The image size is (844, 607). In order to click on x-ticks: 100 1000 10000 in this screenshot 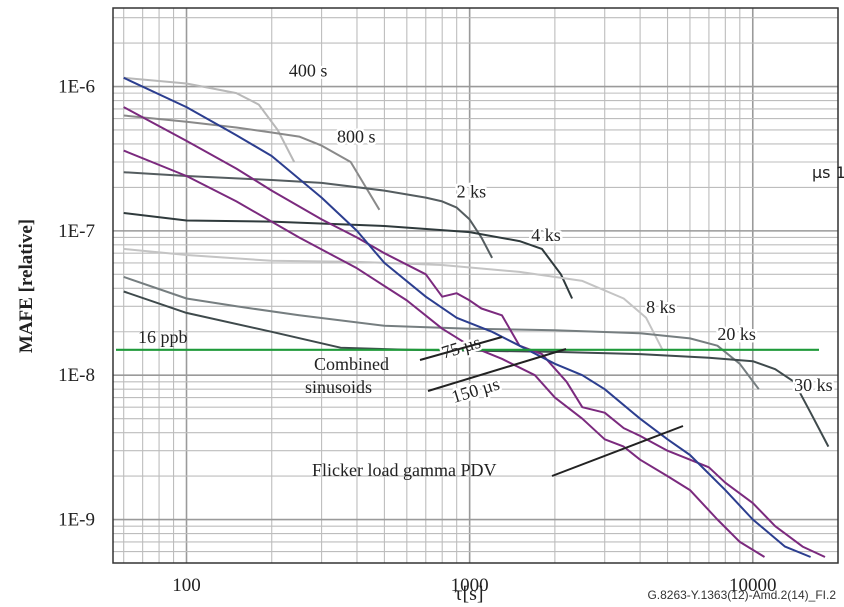, I will do `click(474, 585)`.